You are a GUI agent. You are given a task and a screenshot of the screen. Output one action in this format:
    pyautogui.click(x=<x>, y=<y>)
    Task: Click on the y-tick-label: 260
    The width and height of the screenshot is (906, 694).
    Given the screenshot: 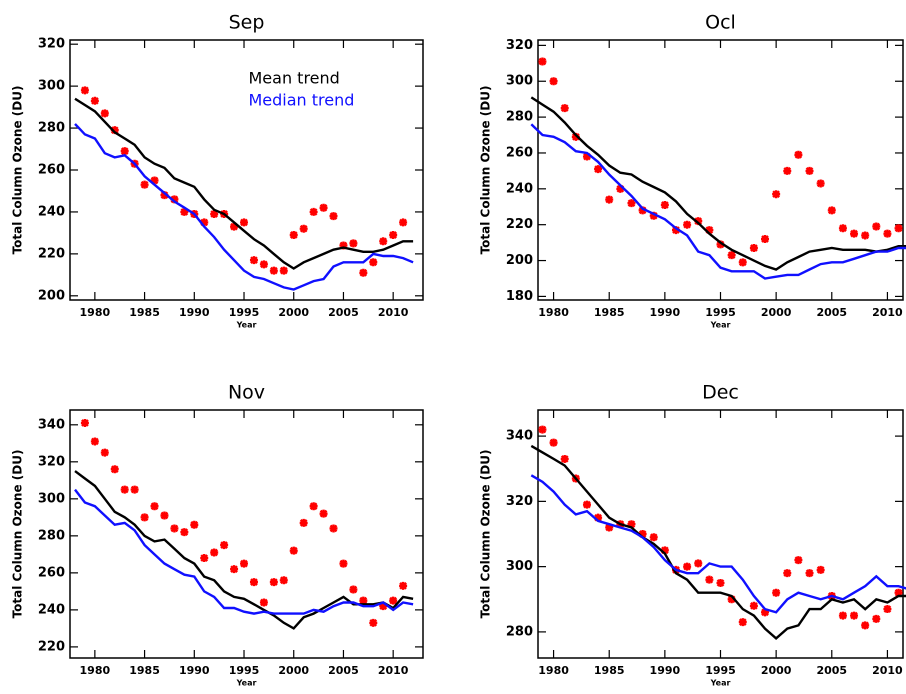 What is the action you would take?
    pyautogui.click(x=51, y=572)
    